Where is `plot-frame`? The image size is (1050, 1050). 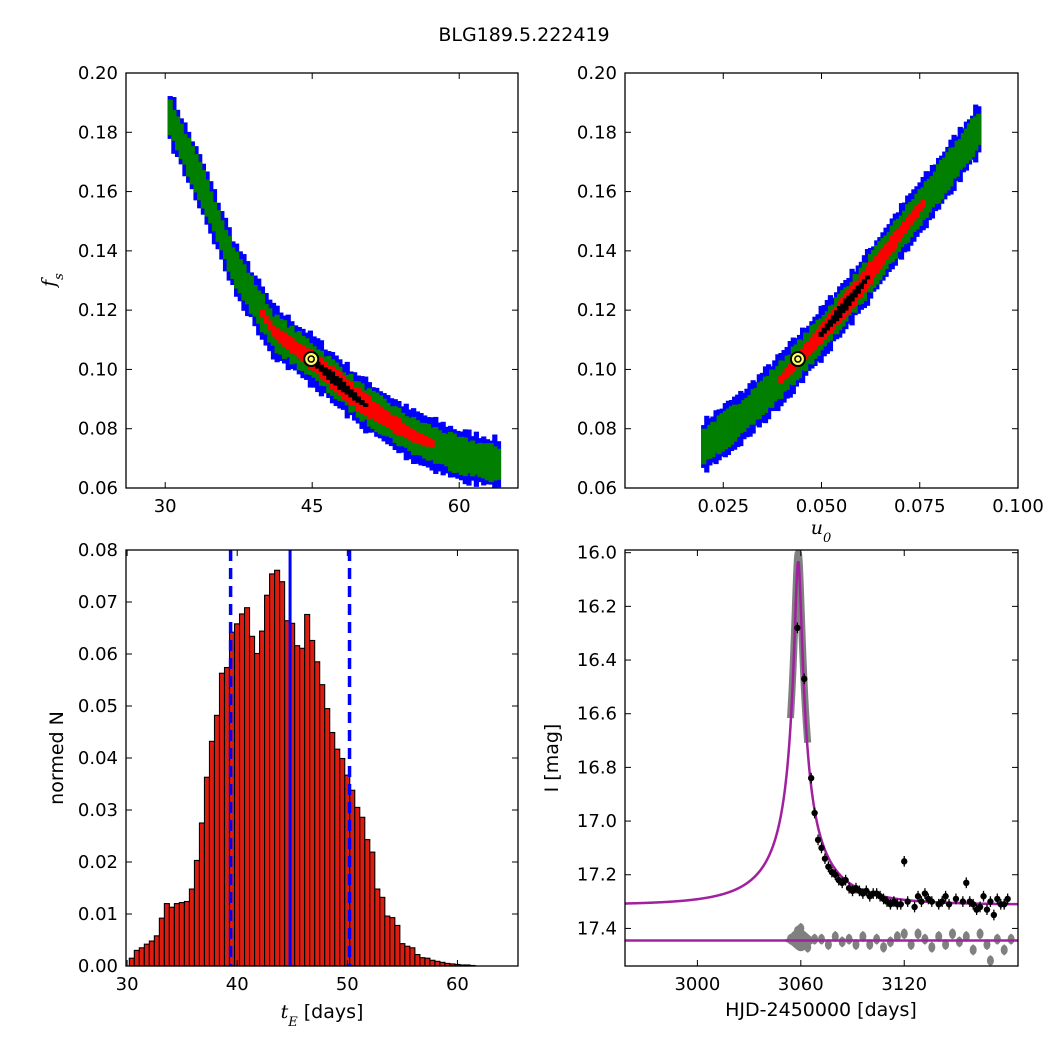 plot-frame is located at coordinates (322, 280).